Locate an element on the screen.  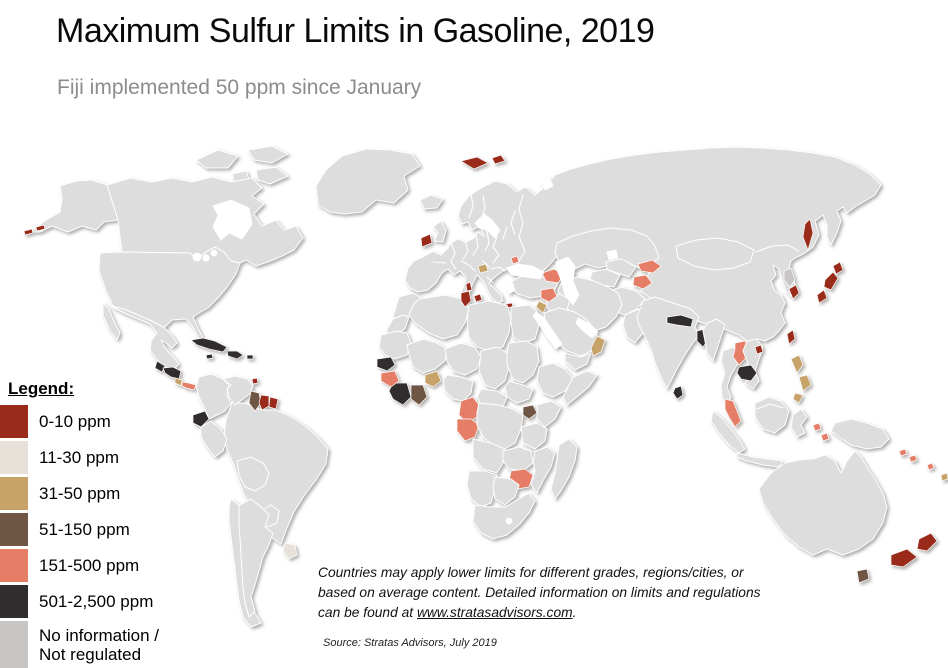
disclaimer-url-link: www.stratasadvisors.com is located at coordinates (494, 613).